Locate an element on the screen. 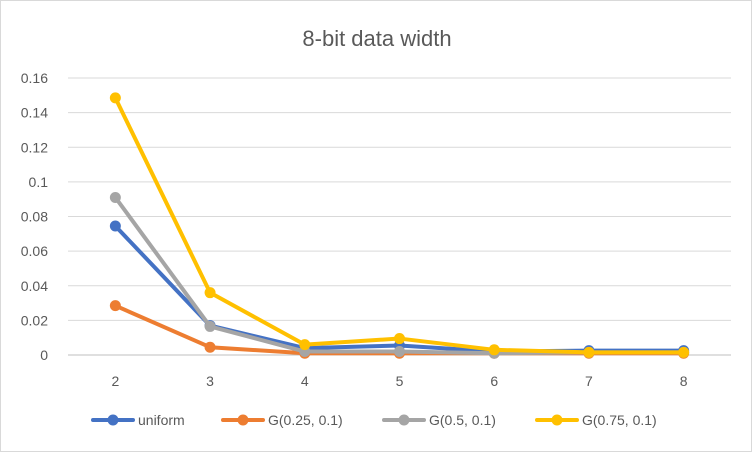  y-axis: 0 0.02 0.04 0.06 0.08 0.1 0.12 0.14 0.16 is located at coordinates (34, 216).